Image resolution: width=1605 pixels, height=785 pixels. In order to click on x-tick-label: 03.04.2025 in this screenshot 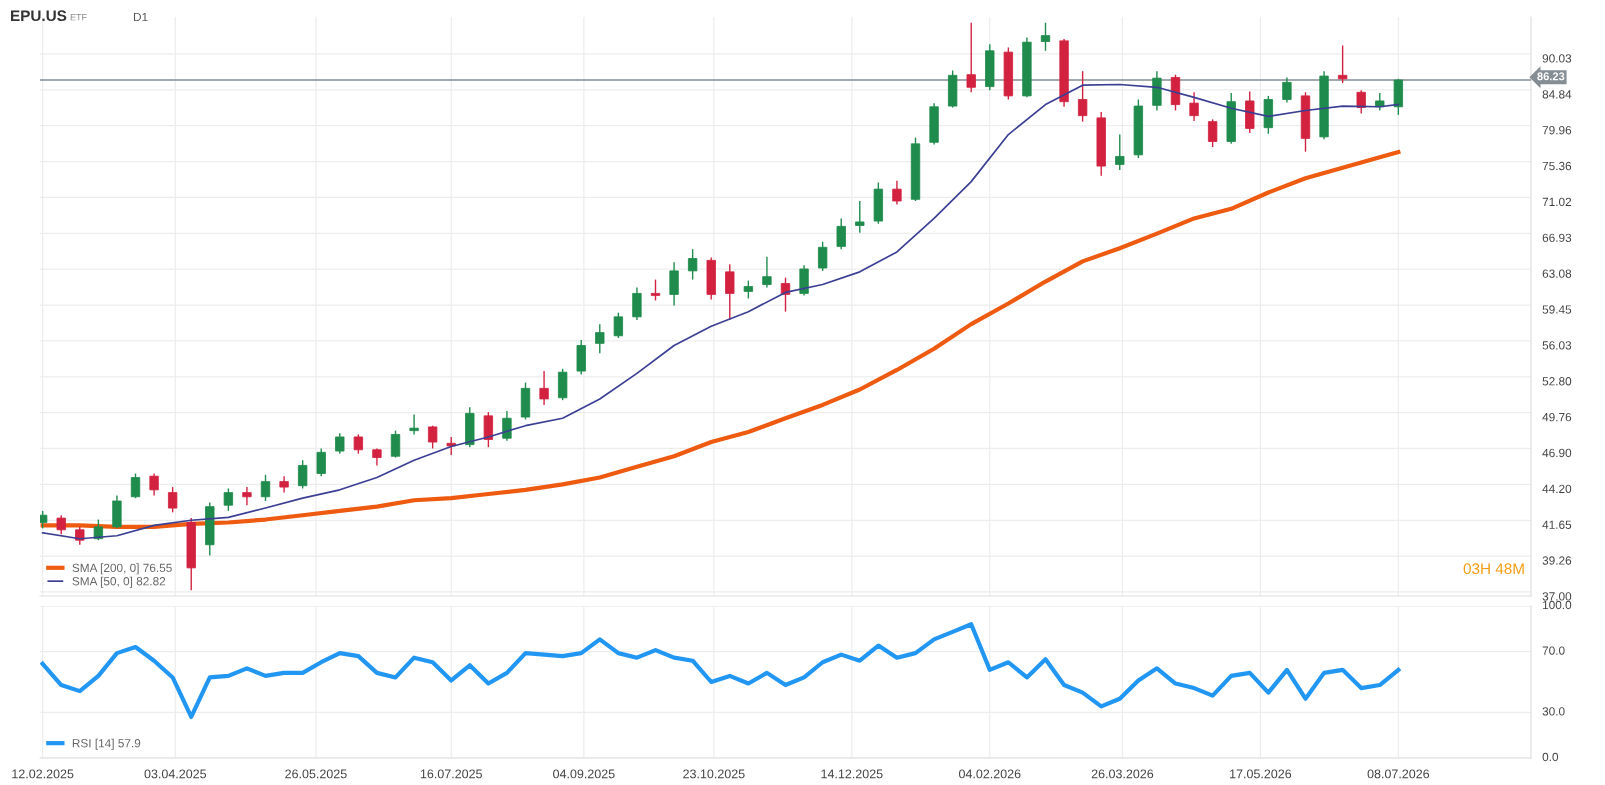, I will do `click(175, 774)`.